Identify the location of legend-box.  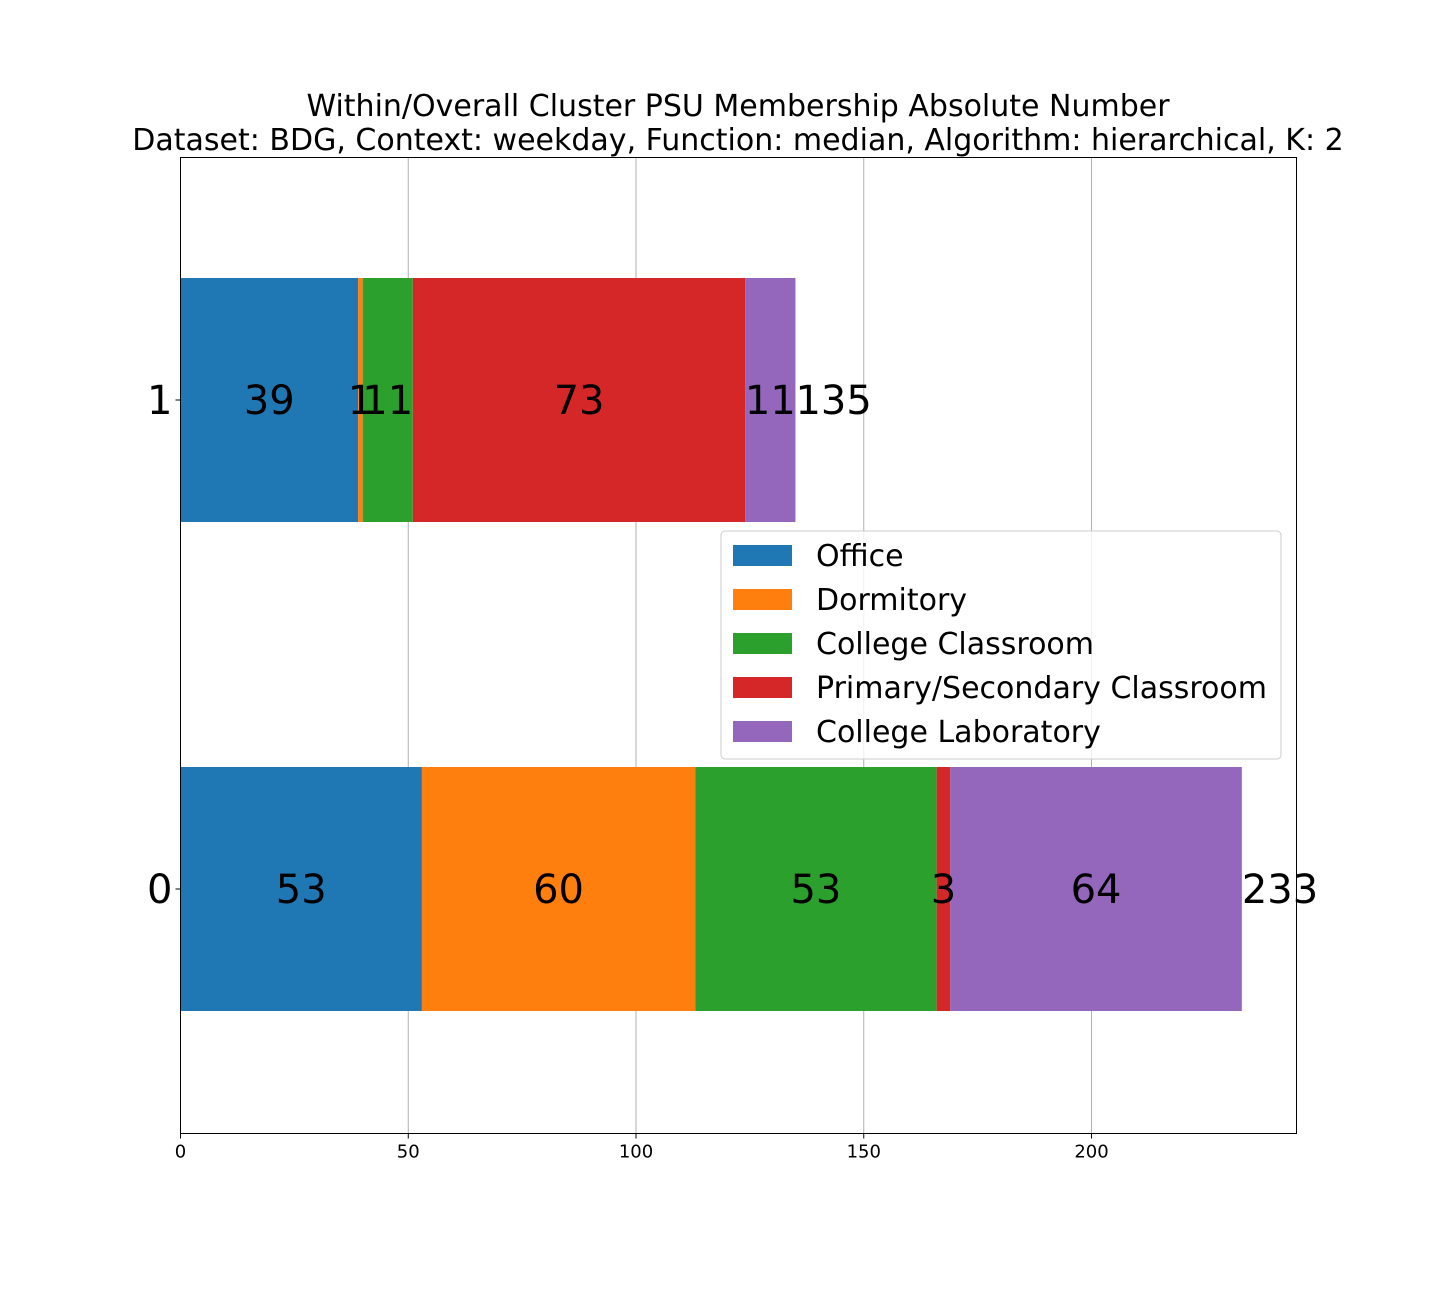
(1001, 645).